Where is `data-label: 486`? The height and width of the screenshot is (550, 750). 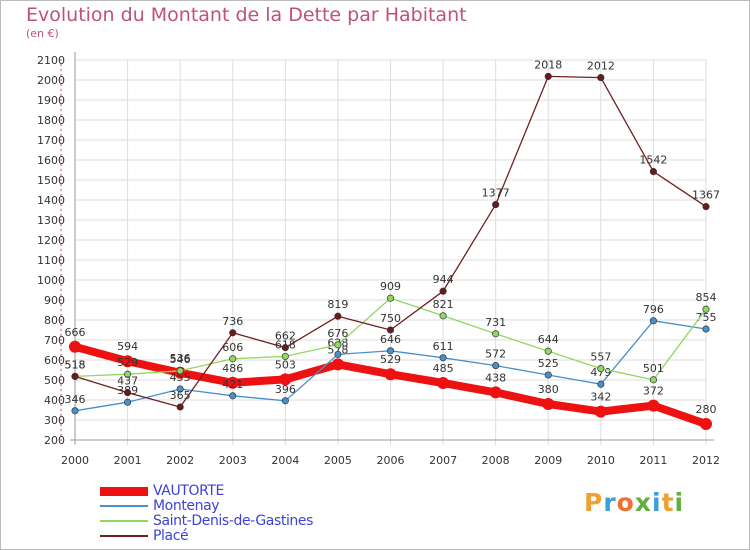 data-label: 486 is located at coordinates (232, 368).